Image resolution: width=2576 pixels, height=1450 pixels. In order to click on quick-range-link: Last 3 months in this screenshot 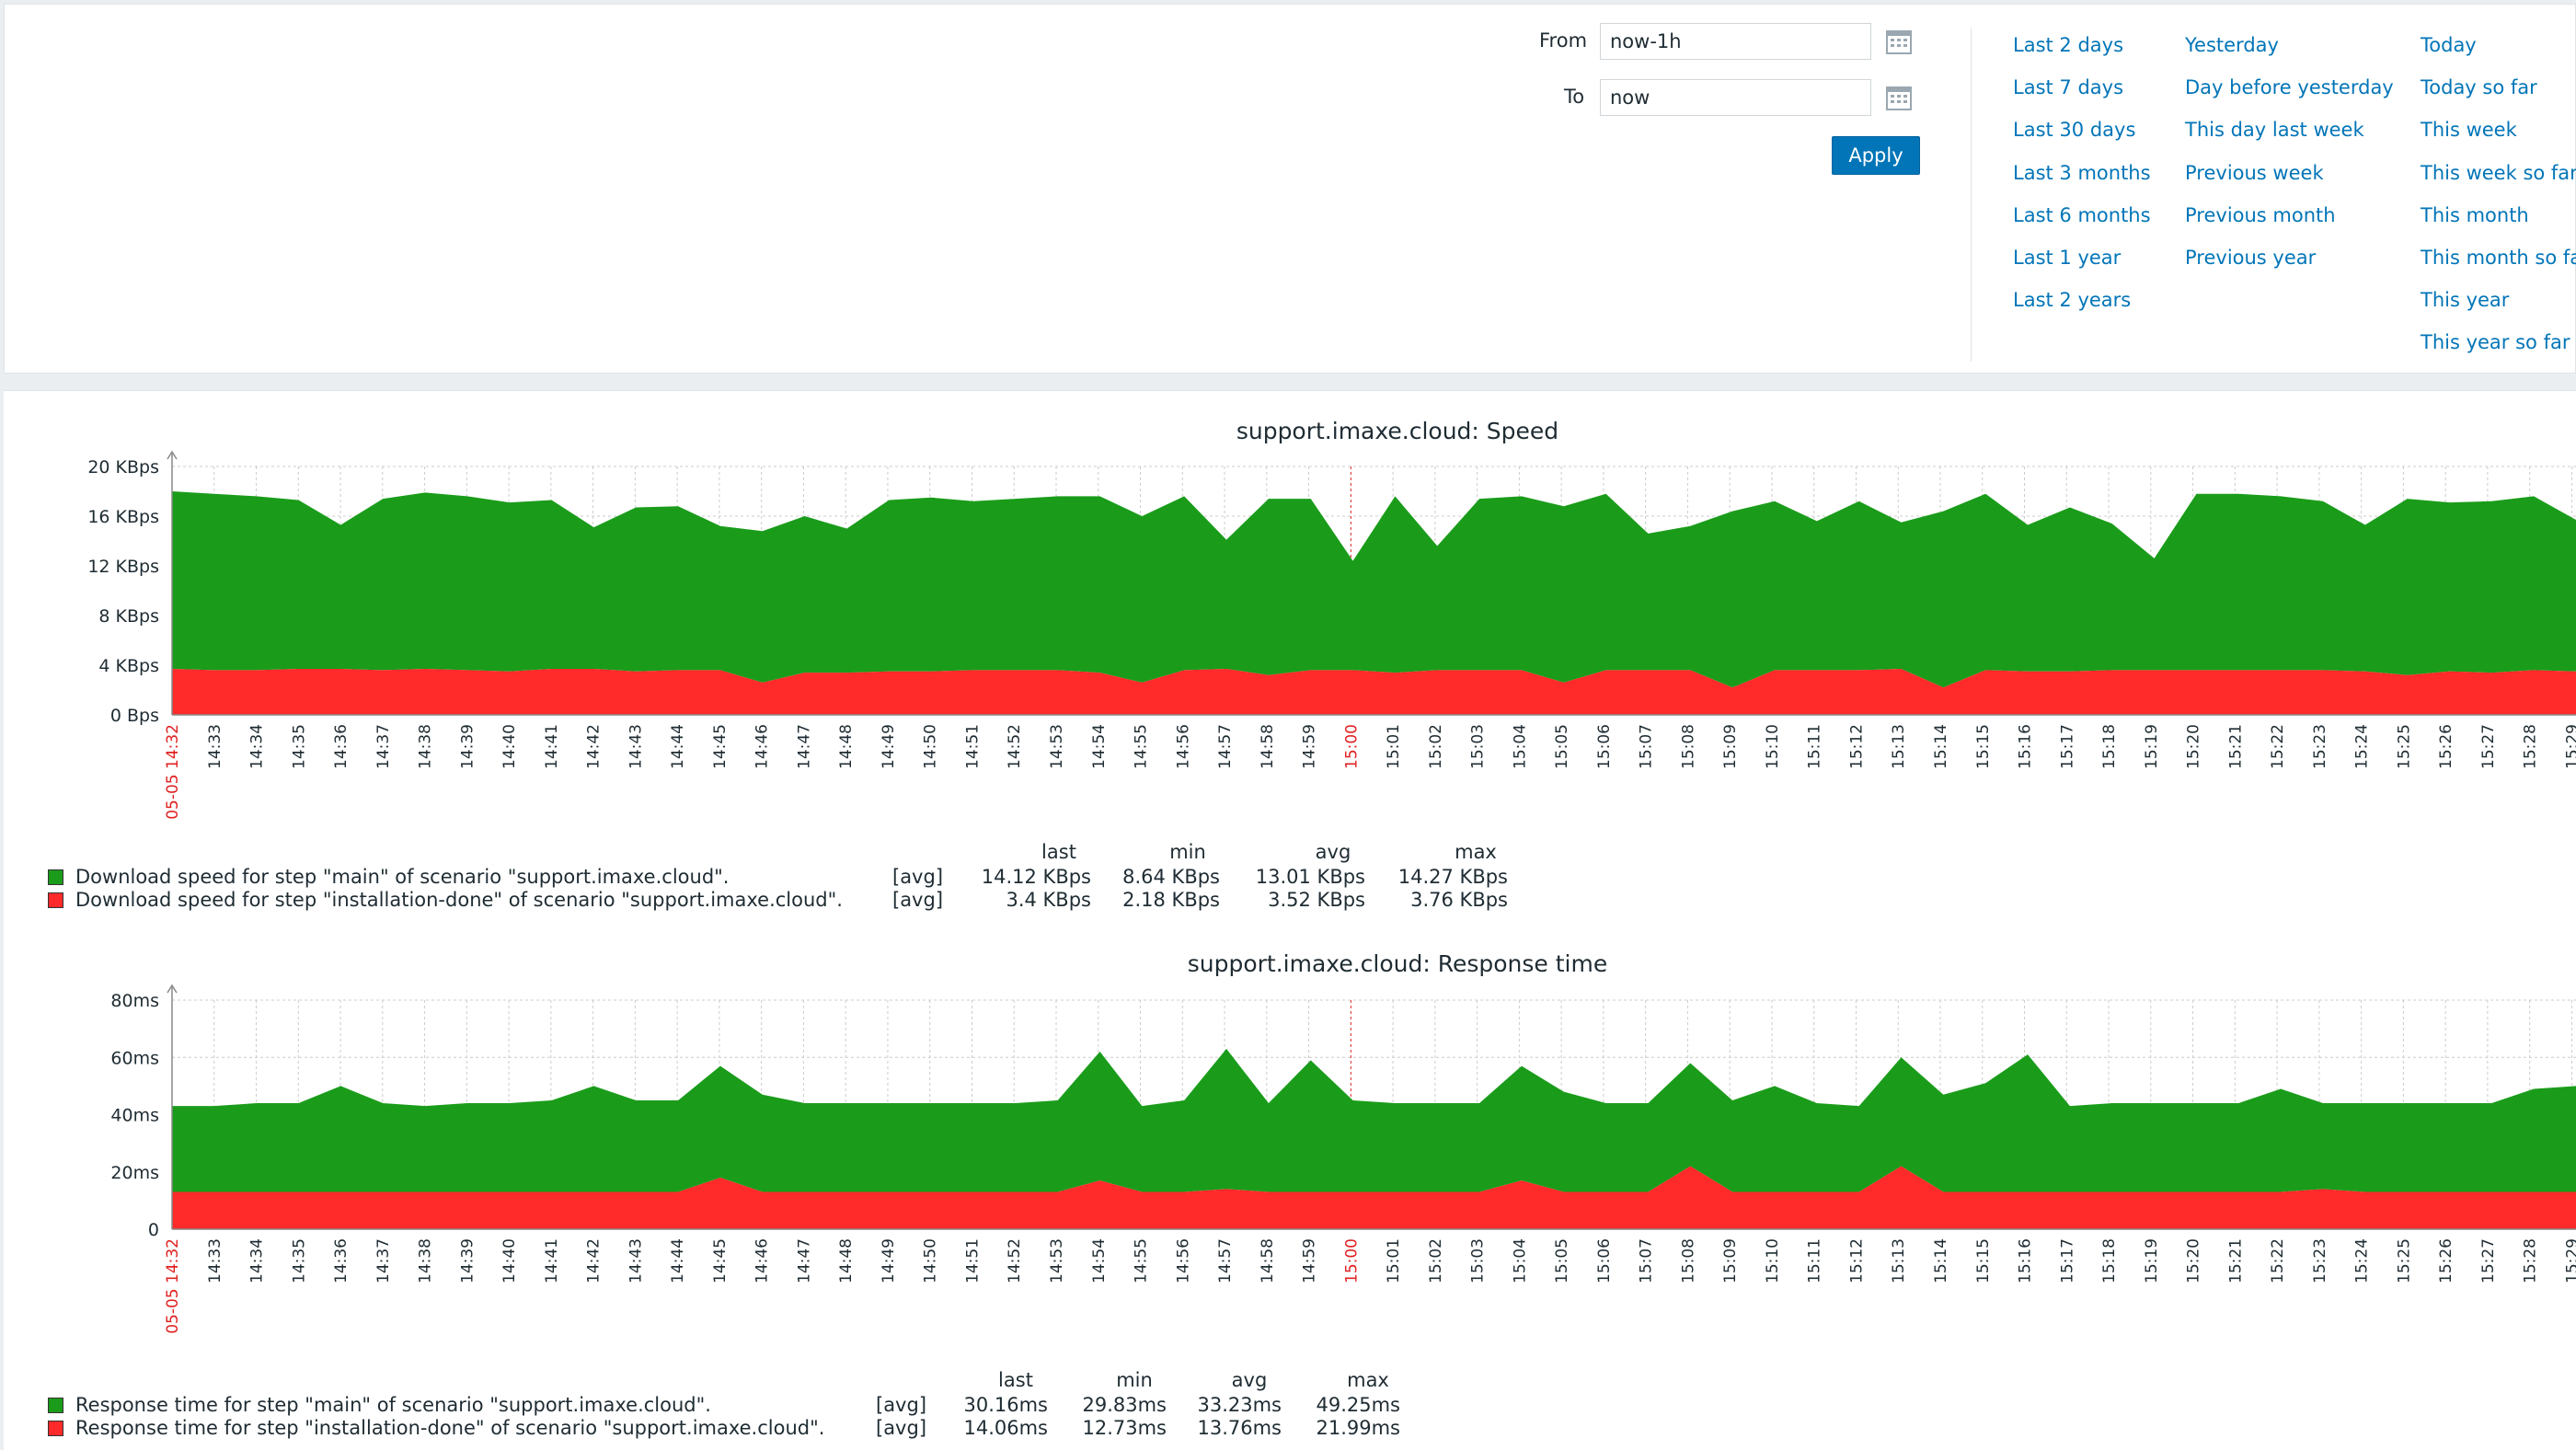, I will do `click(2082, 173)`.